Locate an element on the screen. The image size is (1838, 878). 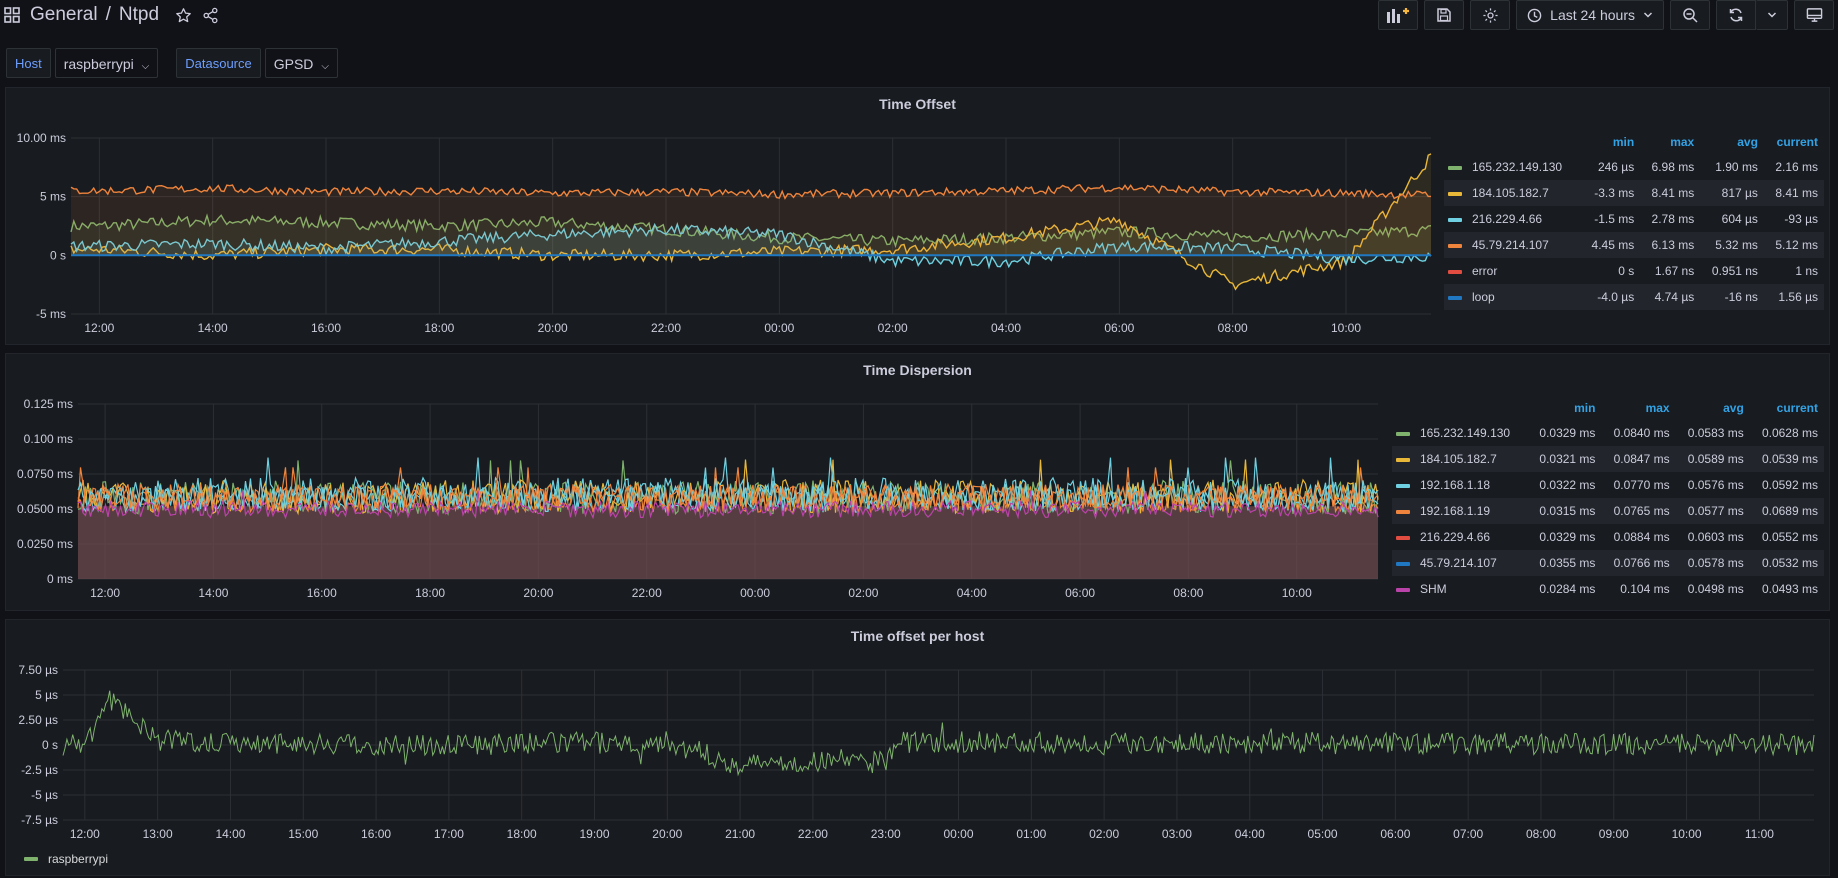
view-mode-button is located at coordinates (1814, 15).